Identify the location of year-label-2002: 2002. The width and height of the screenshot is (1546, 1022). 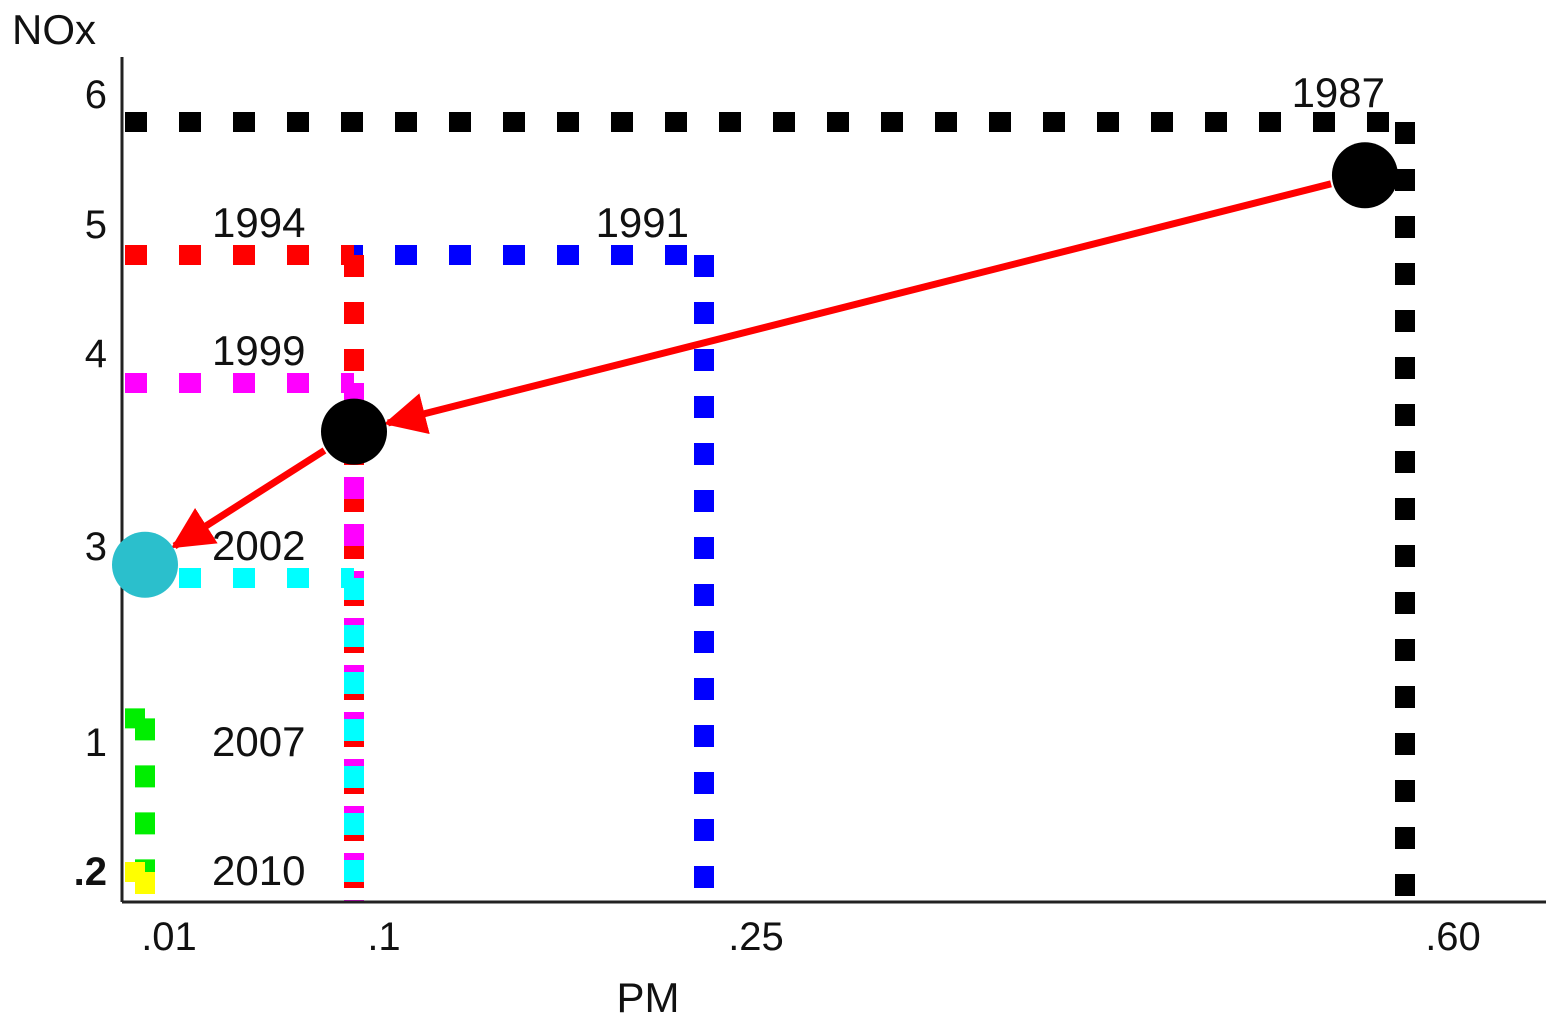
(258, 545).